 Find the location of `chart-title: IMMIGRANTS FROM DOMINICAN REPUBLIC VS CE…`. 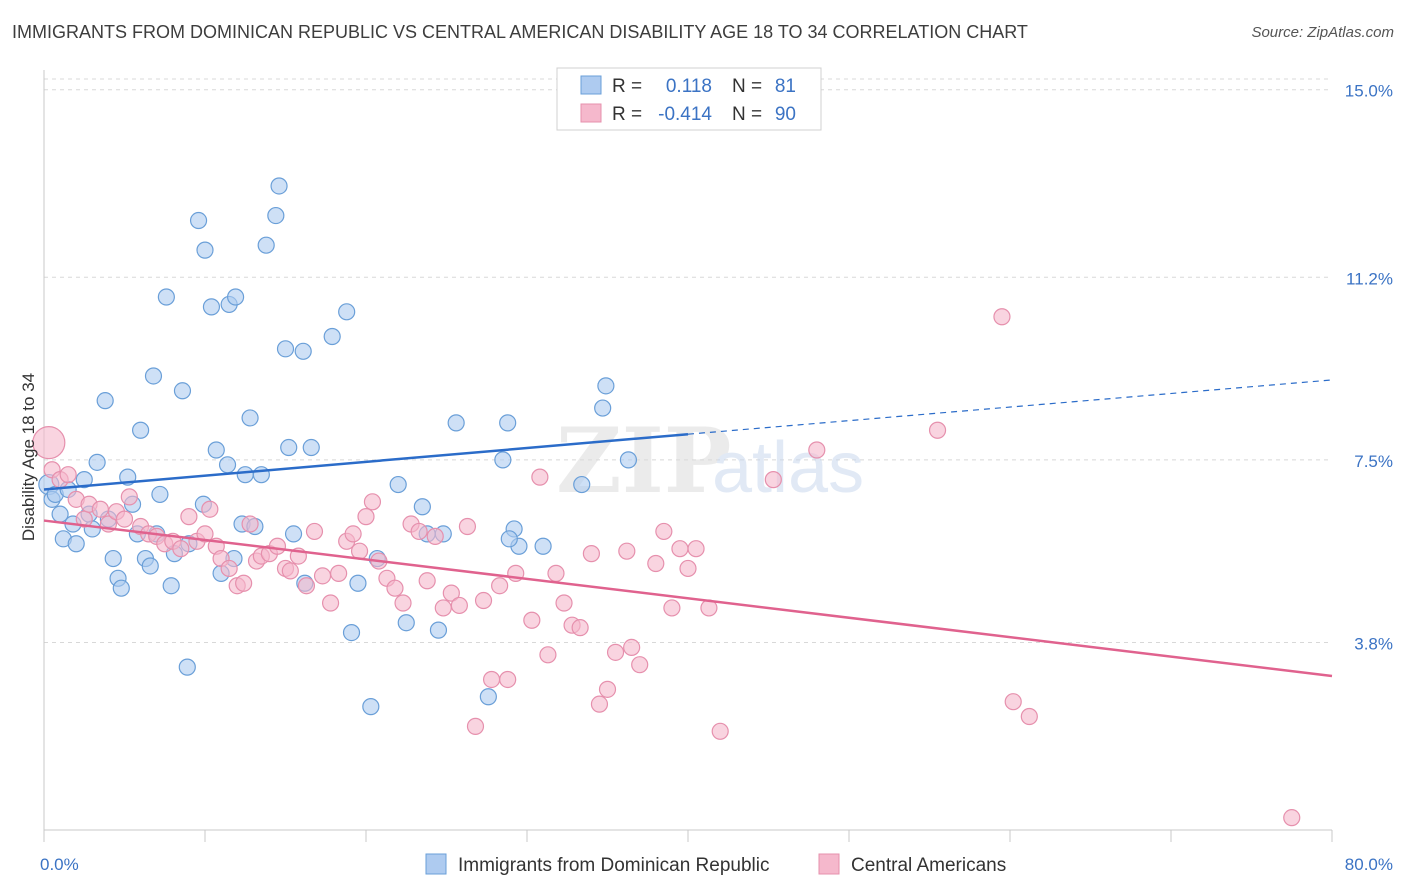

chart-title: IMMIGRANTS FROM DOMINICAN REPUBLIC VS CE… is located at coordinates (520, 32).